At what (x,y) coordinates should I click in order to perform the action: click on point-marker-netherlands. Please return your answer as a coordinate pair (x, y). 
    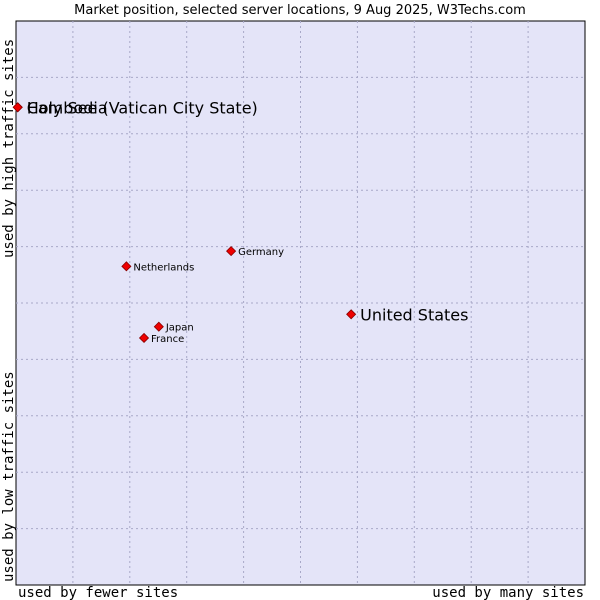
    Looking at the image, I should click on (126, 266).